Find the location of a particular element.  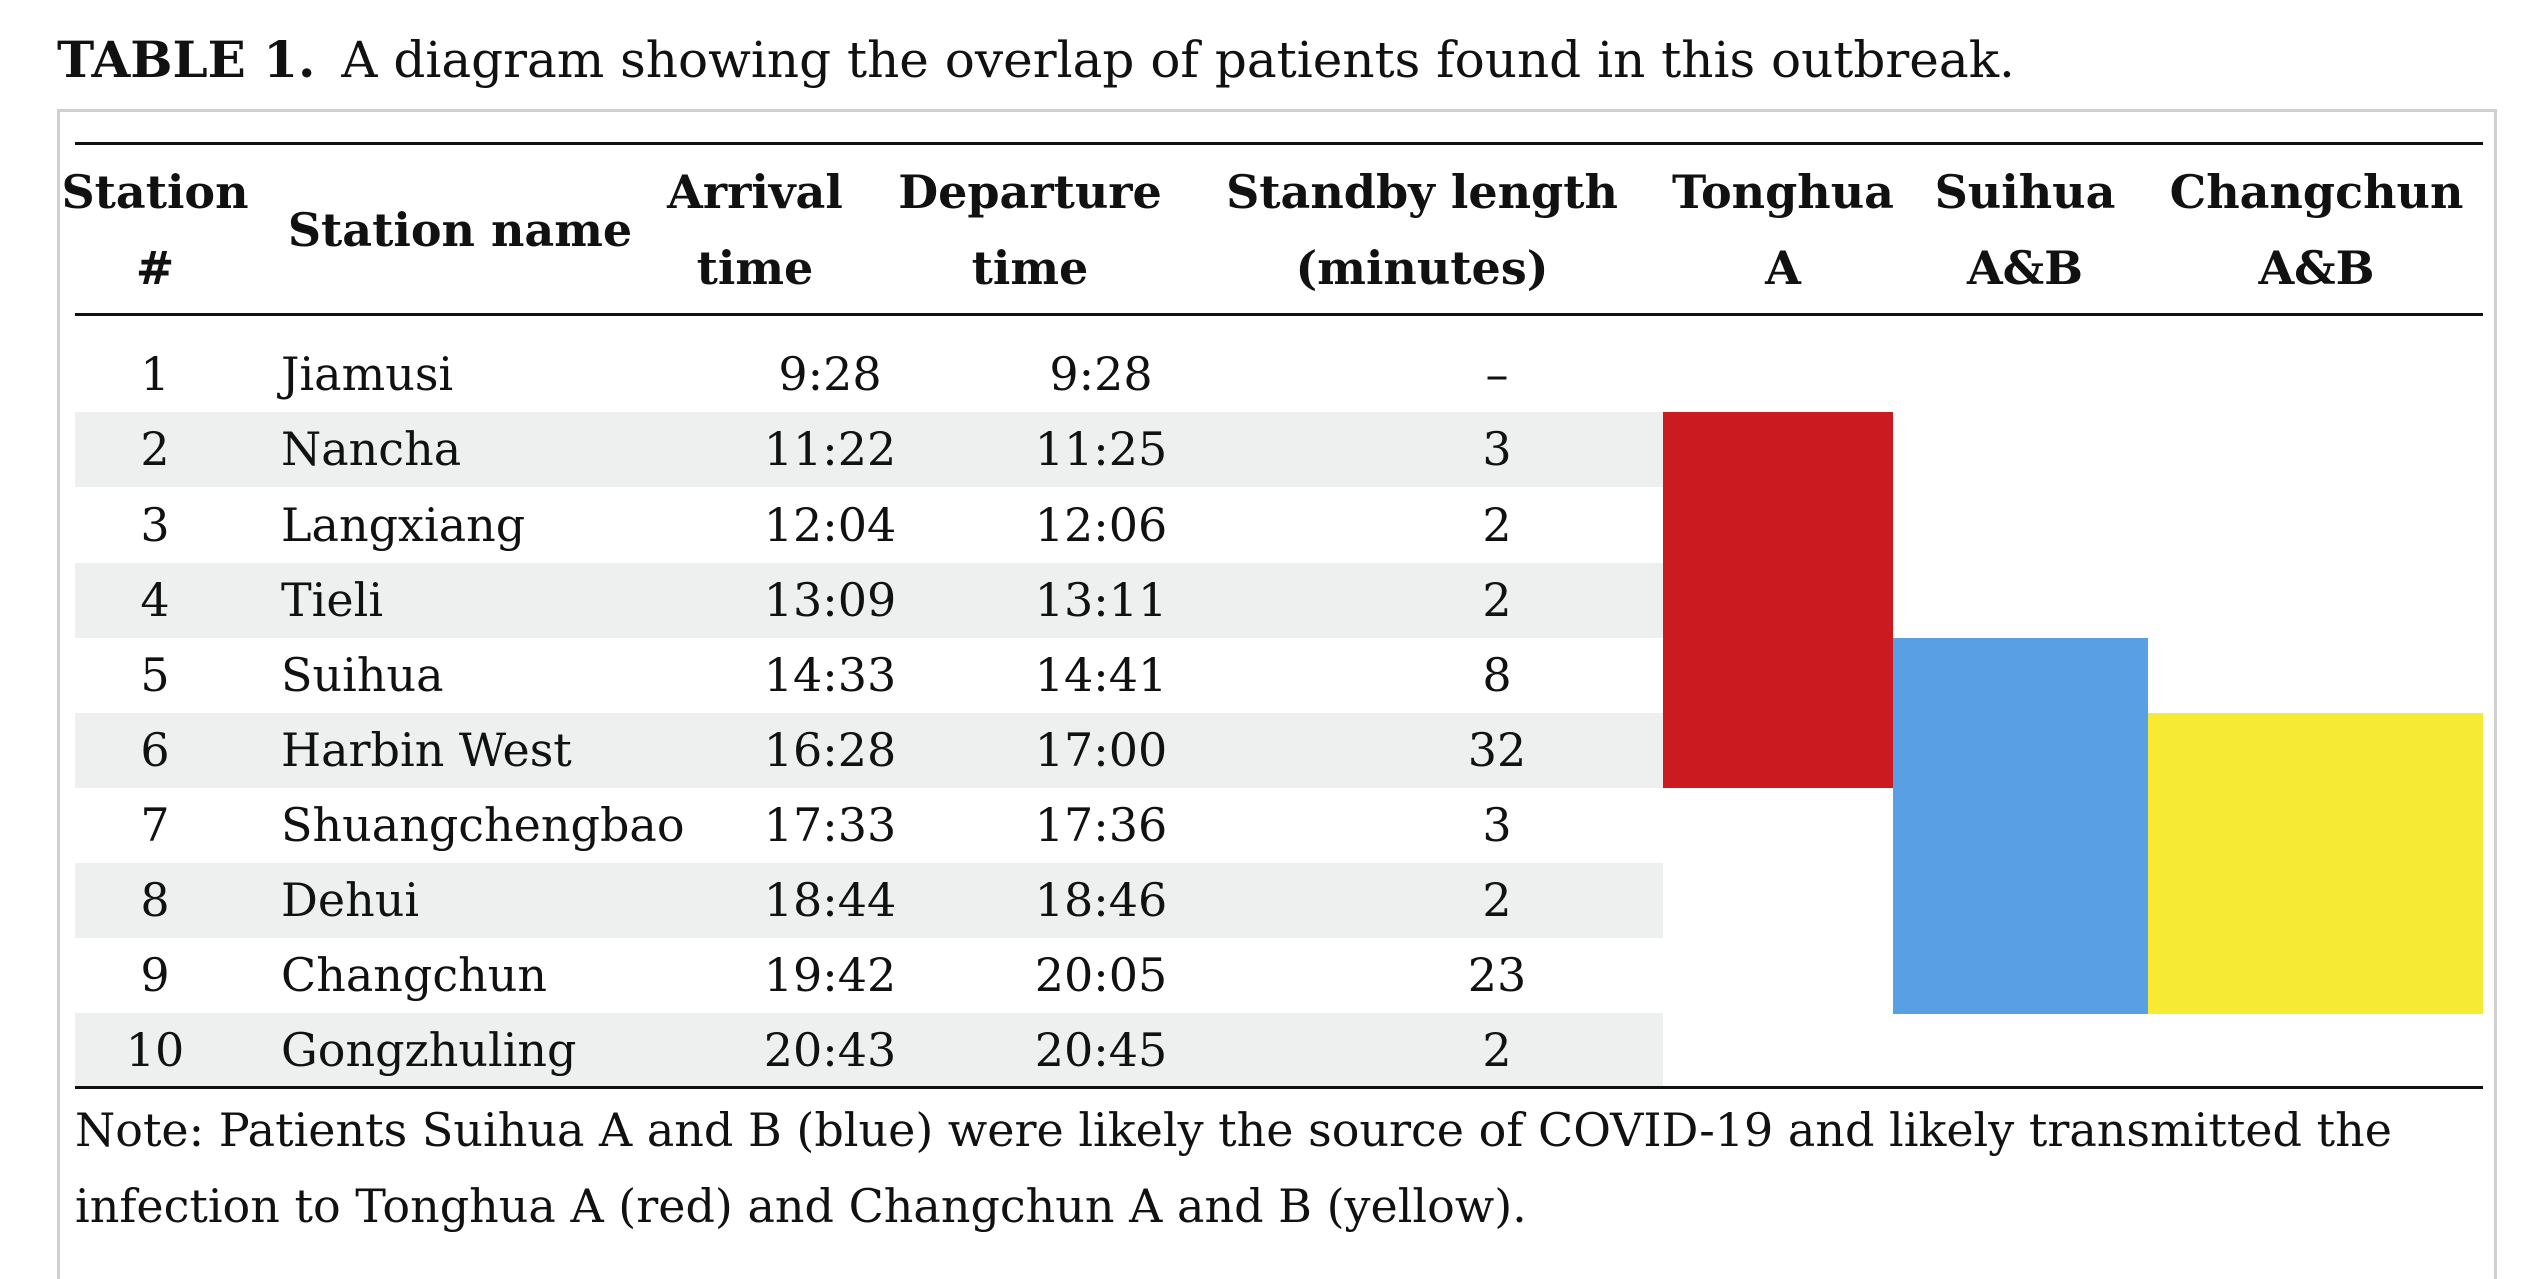

station-number: 1 is located at coordinates (155, 374).